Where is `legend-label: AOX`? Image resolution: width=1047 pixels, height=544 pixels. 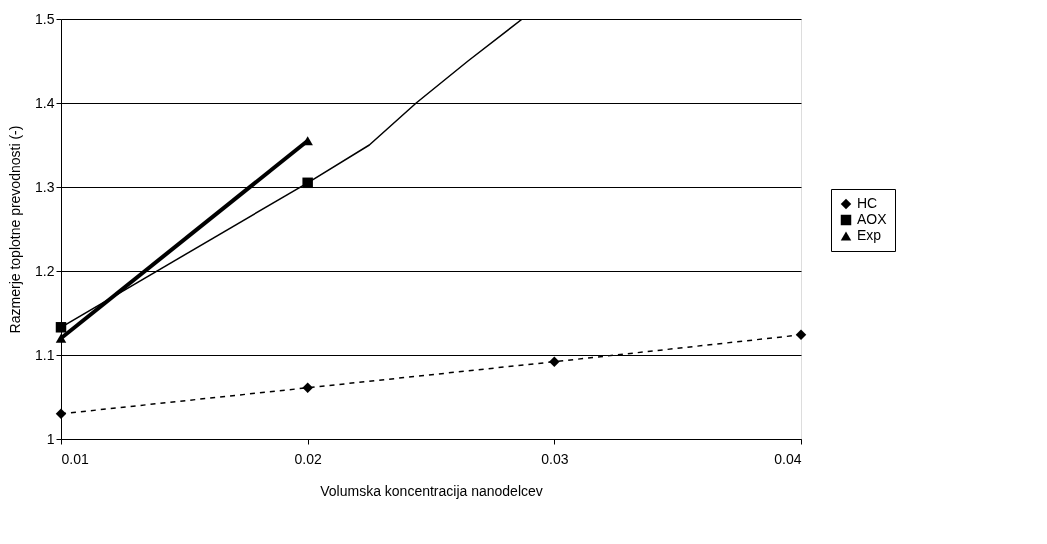
legend-label: AOX is located at coordinates (872, 219).